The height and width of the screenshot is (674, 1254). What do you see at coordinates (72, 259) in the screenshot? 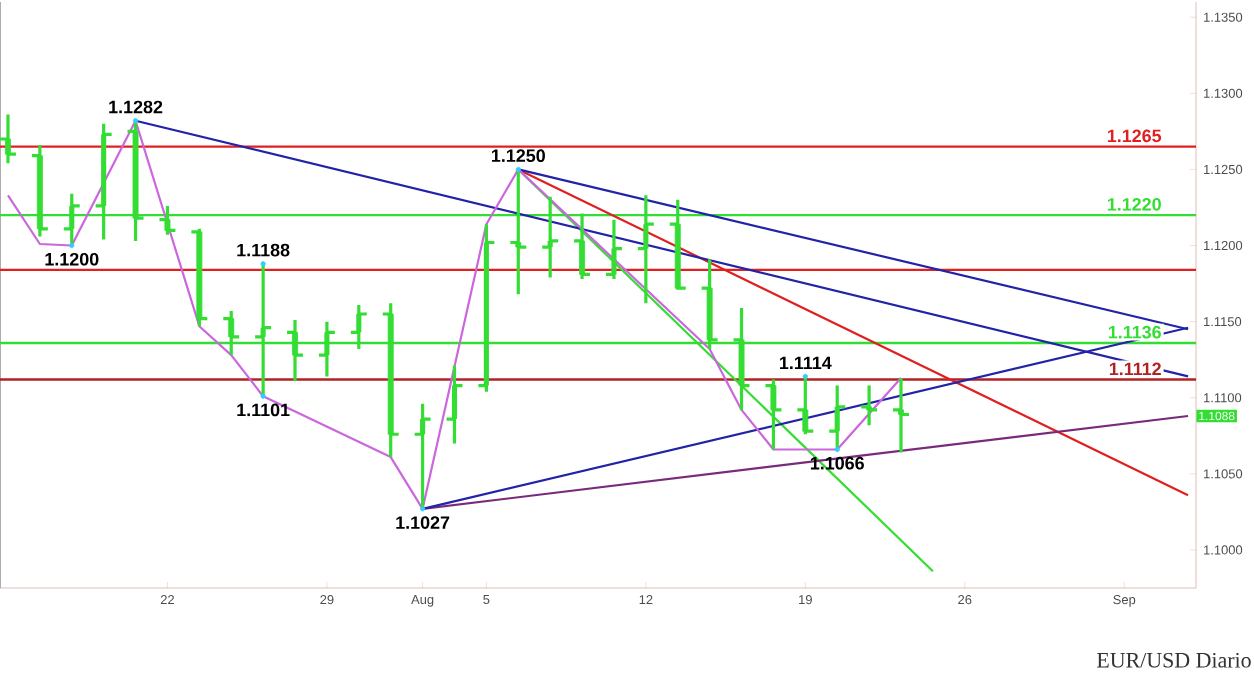
I see `data-label: 1.1200` at bounding box center [72, 259].